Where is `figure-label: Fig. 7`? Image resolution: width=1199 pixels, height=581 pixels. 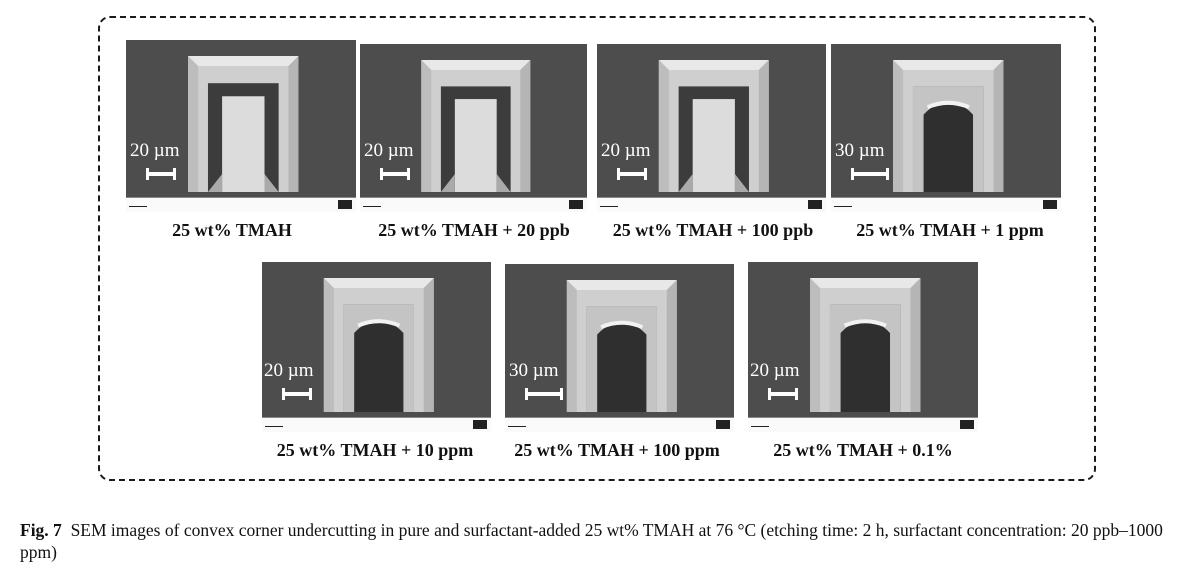
figure-label: Fig. 7 is located at coordinates (41, 530).